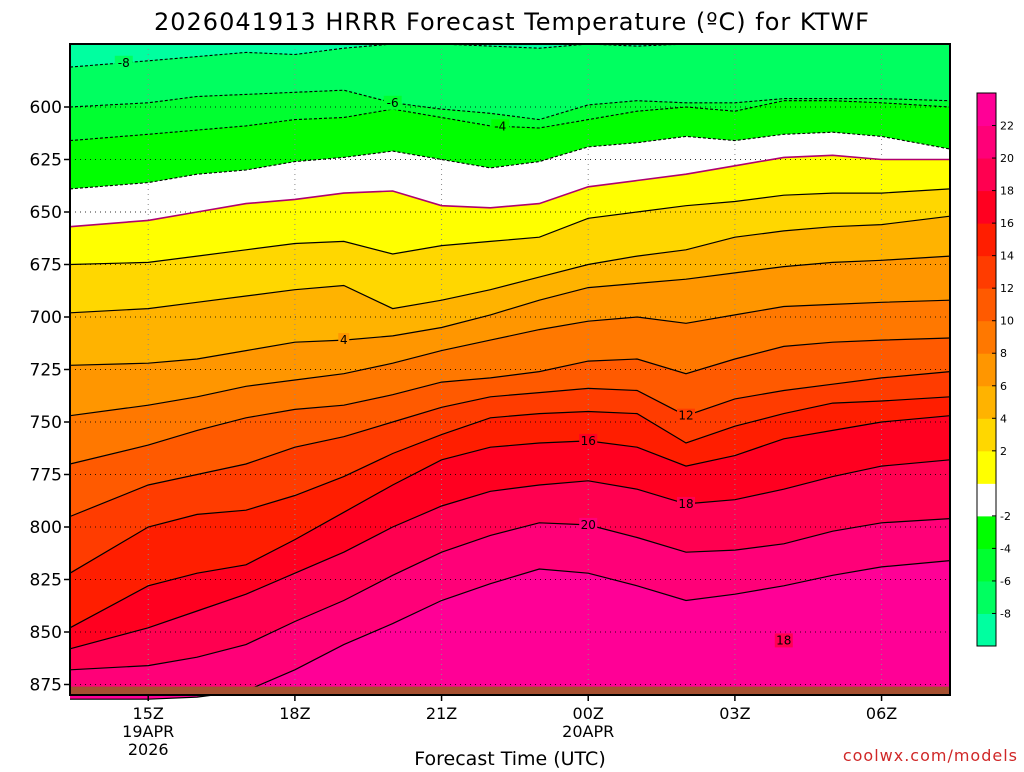  I want to click on contour-label--4-bg, so click(500, 126).